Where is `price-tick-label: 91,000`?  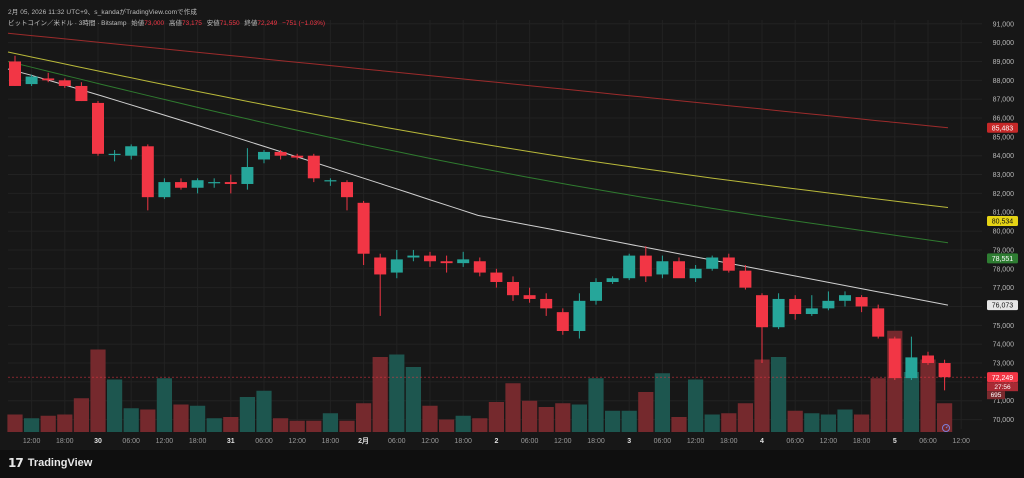 price-tick-label: 91,000 is located at coordinates (1004, 24).